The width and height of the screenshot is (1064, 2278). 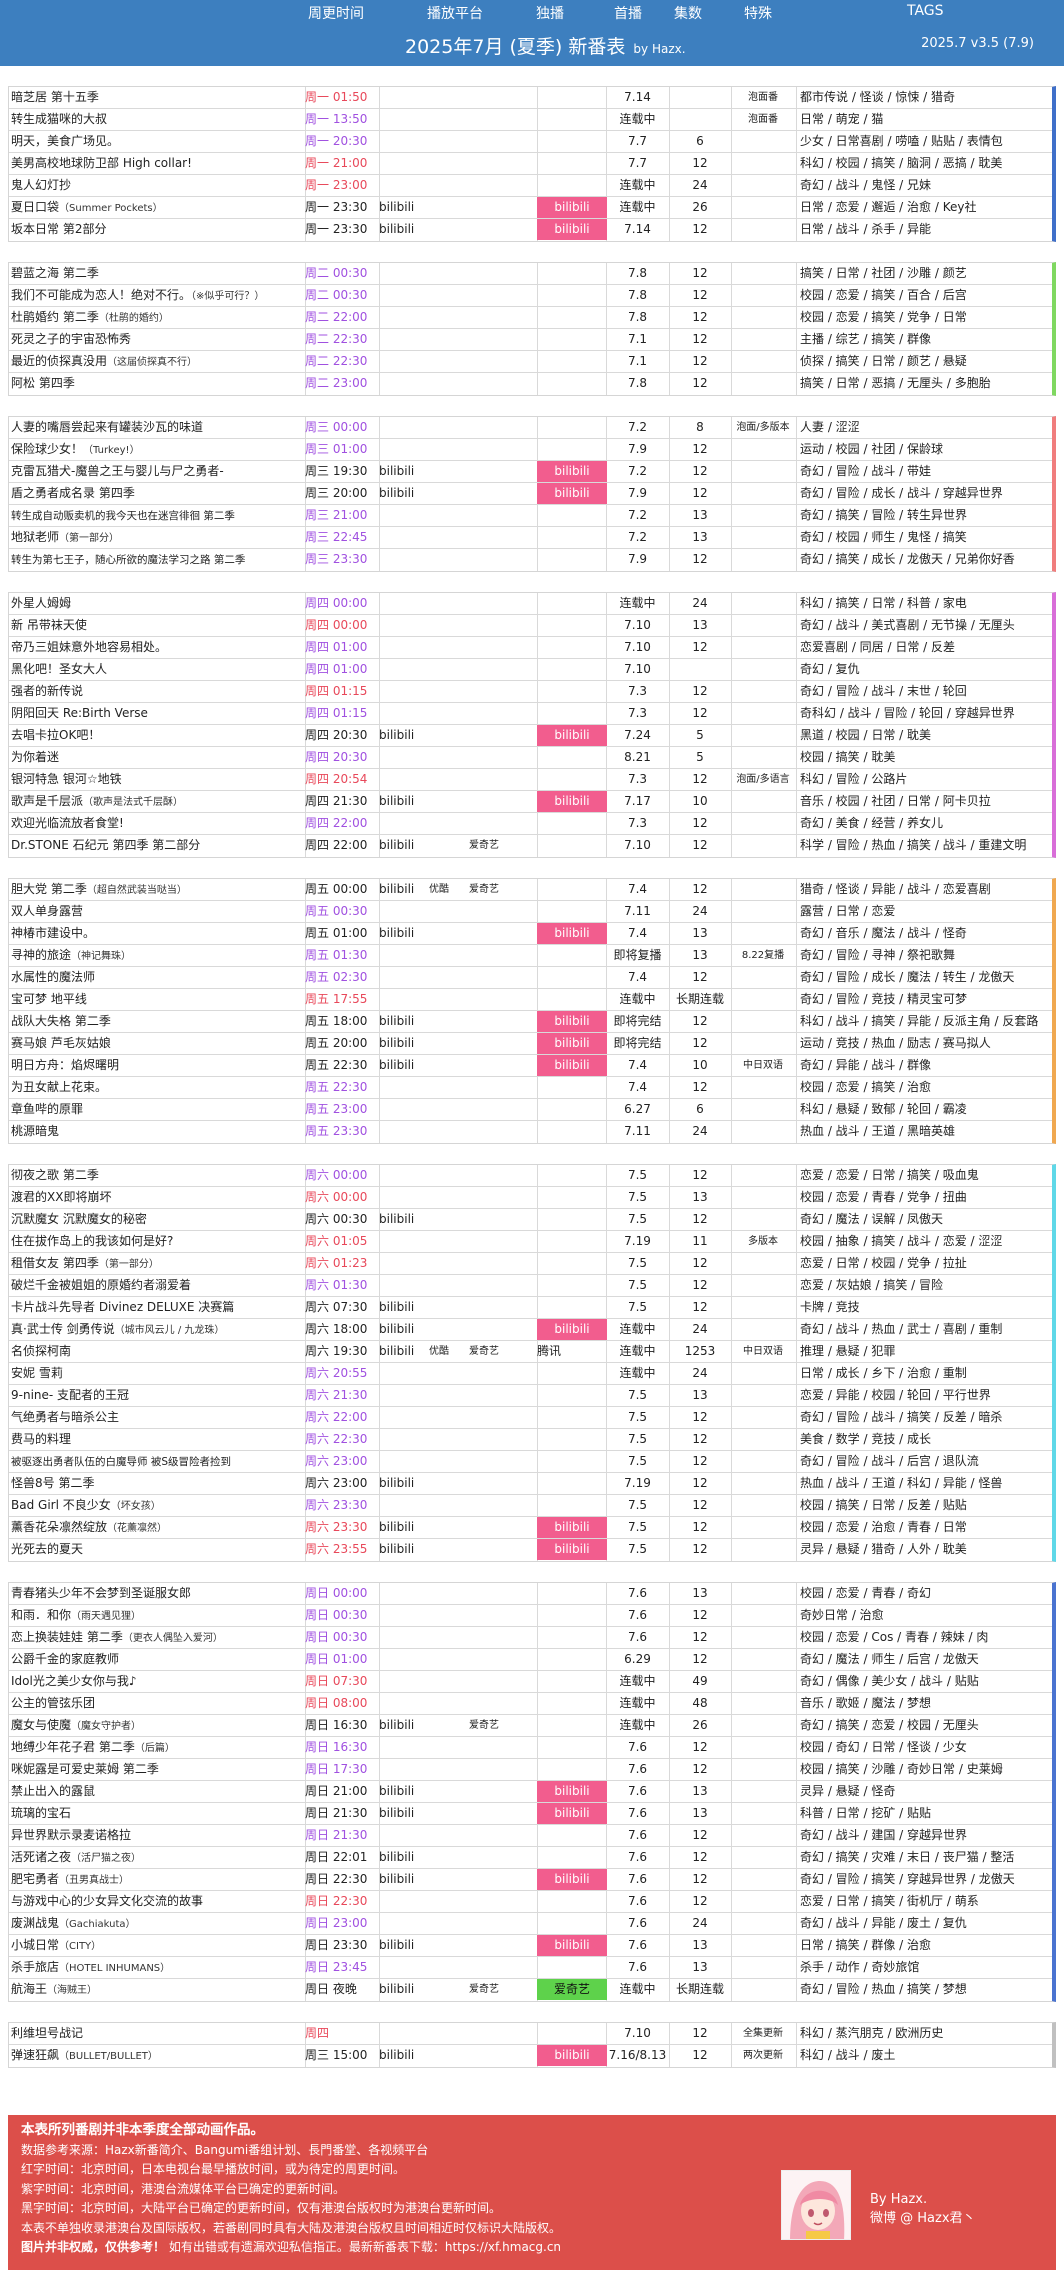 I want to click on anime-title: 废渊战鬼（Gachiakuta）, so click(x=156, y=1923).